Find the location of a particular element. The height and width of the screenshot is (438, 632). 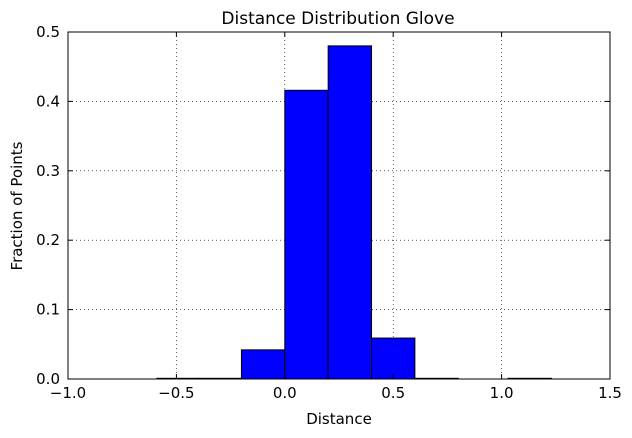

x-axis-label: Distance is located at coordinates (339, 419).